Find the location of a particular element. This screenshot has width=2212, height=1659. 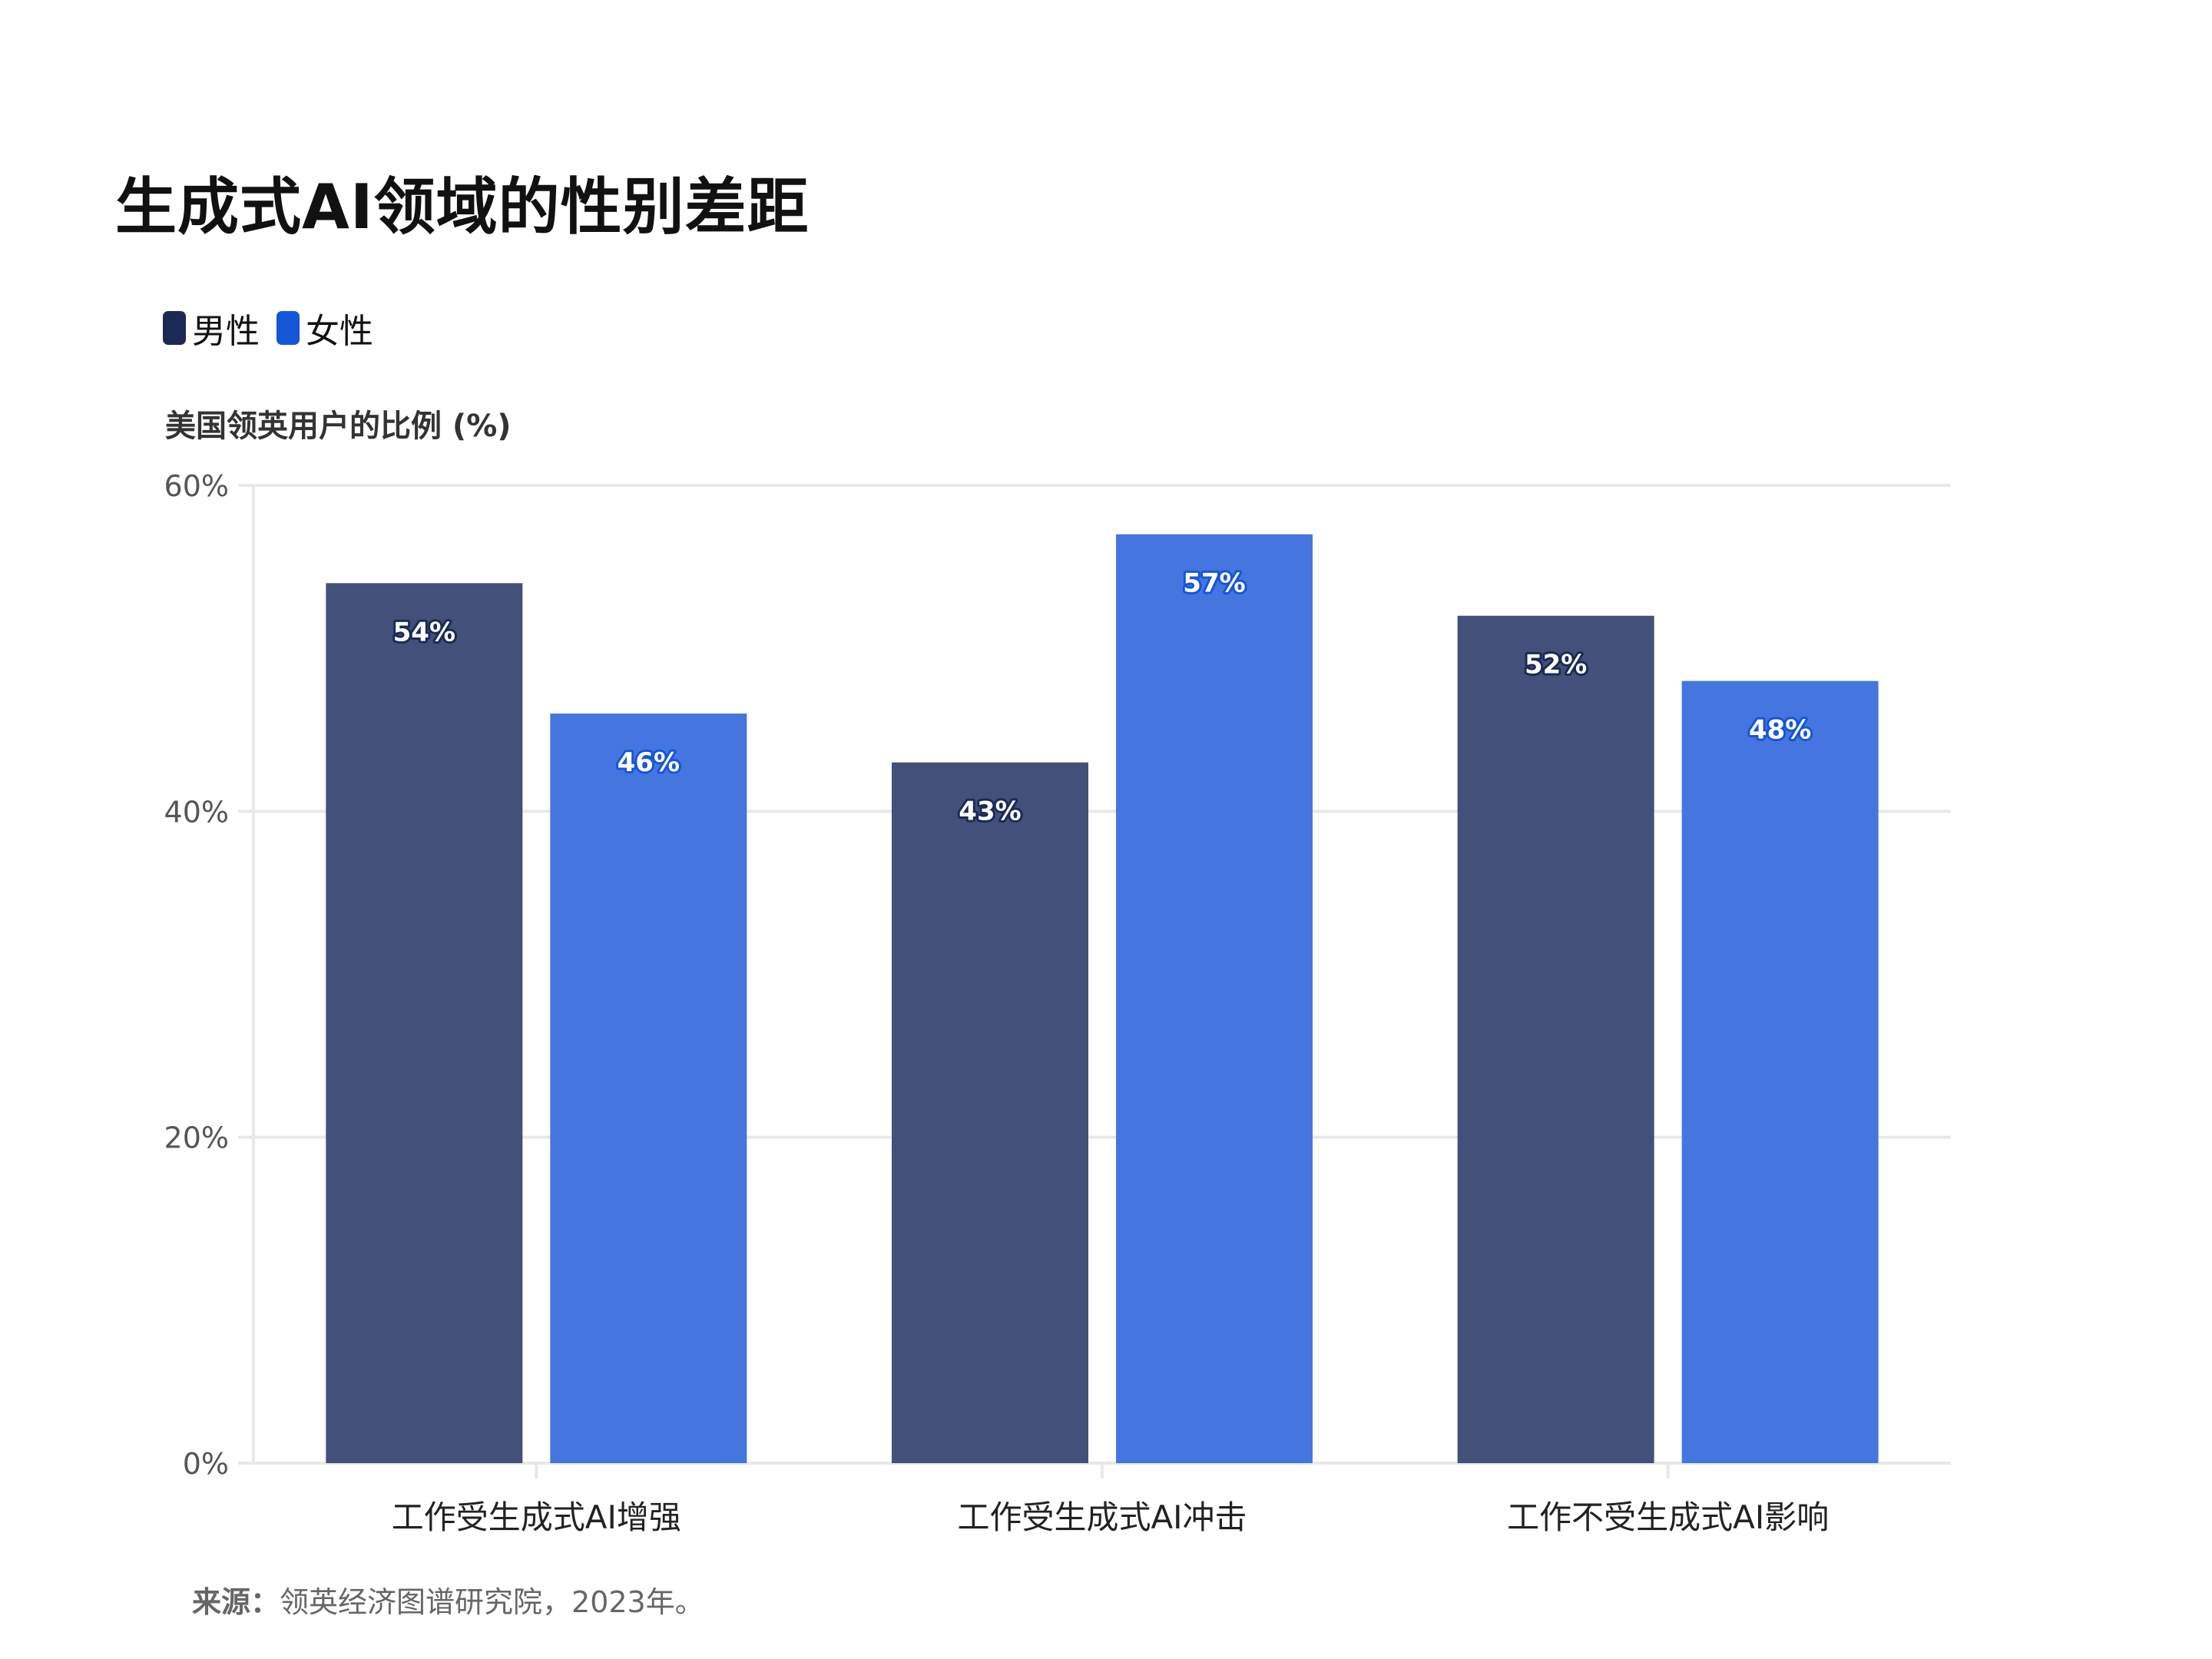

category-label-2: 工作不受生成式AI影响 is located at coordinates (1668, 1517).